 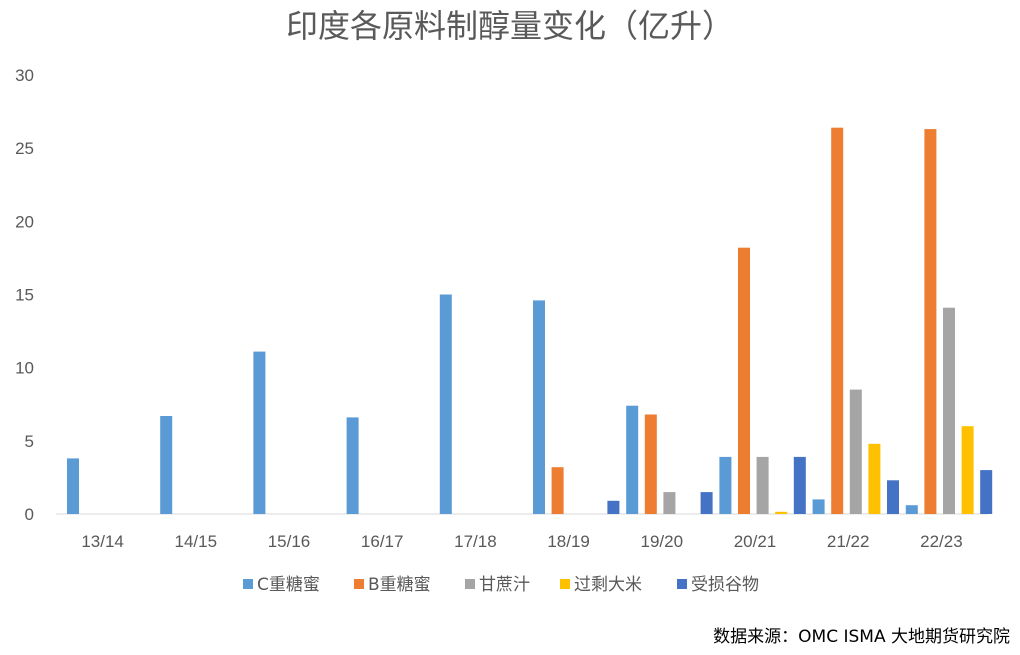 What do you see at coordinates (29, 441) in the screenshot?
I see `y-tick-label: 5` at bounding box center [29, 441].